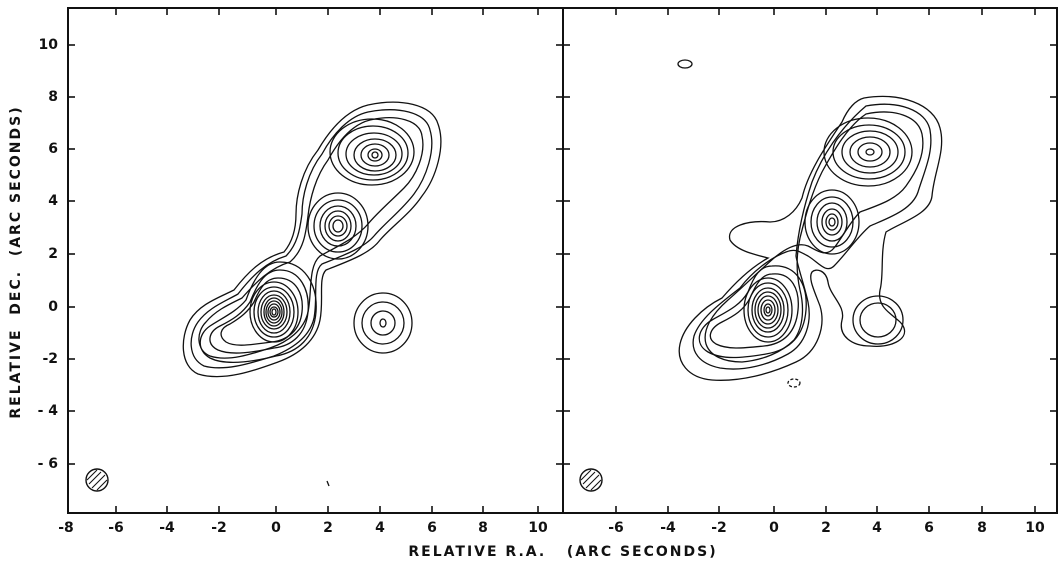 The width and height of the screenshot is (1059, 564). What do you see at coordinates (794, 383) in the screenshot?
I see `negative-contour-line` at bounding box center [794, 383].